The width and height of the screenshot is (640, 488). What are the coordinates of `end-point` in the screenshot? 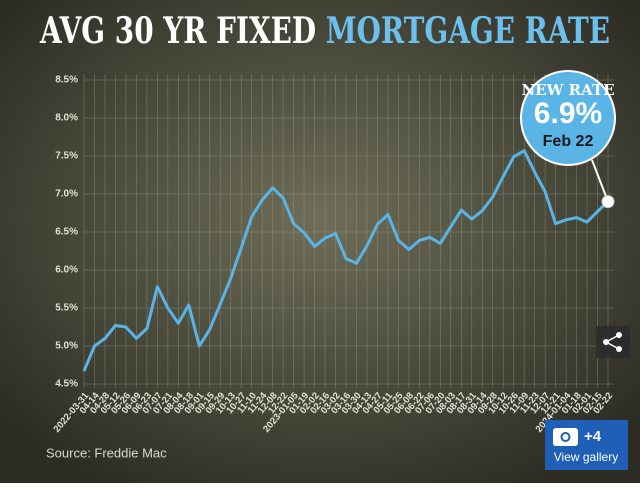 It's located at (608, 202).